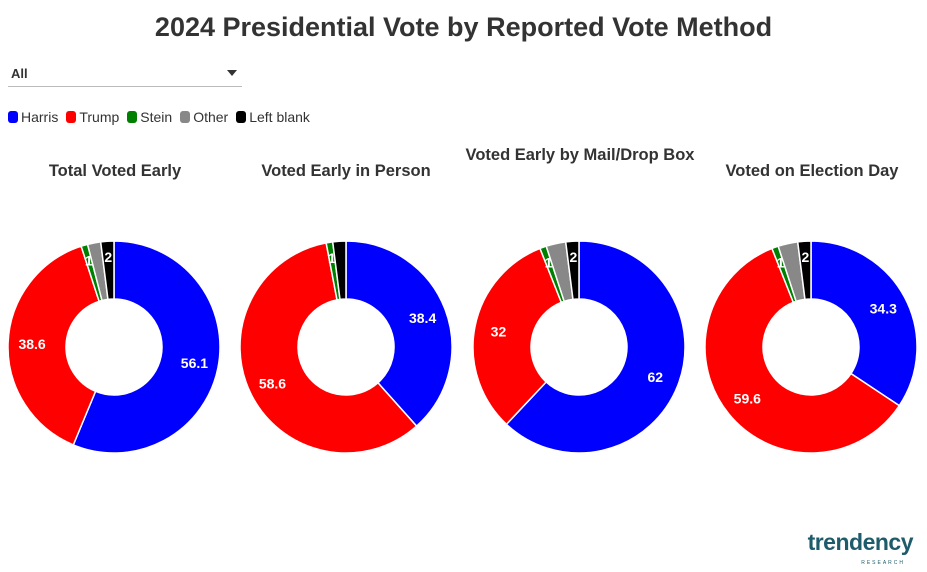  What do you see at coordinates (241, 117) in the screenshot?
I see `legend-swatch-left-blank` at bounding box center [241, 117].